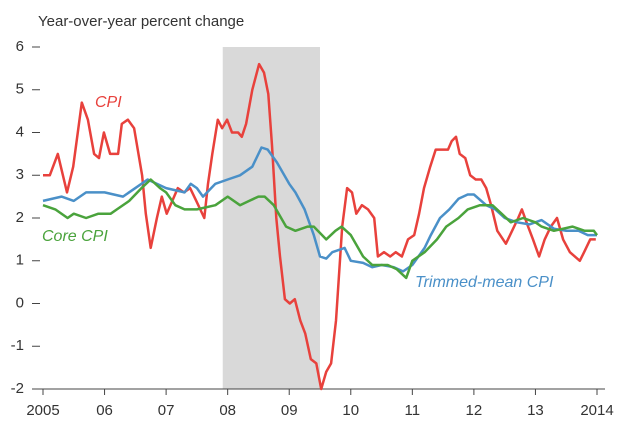  Describe the element at coordinates (350, 410) in the screenshot. I see `x-tick-label: 10` at that location.